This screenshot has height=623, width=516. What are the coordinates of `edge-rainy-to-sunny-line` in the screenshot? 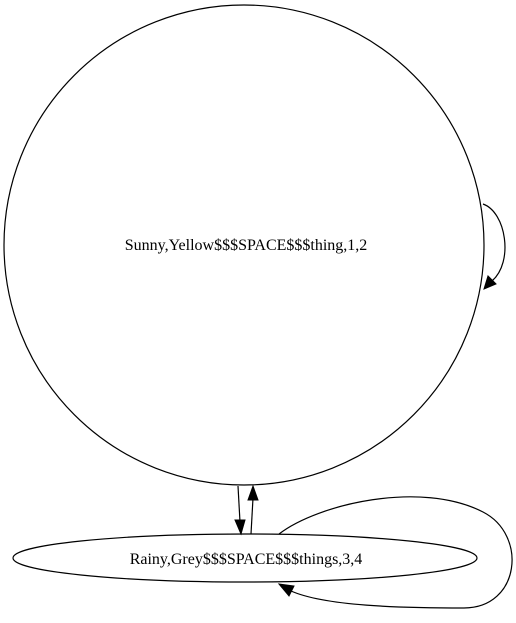 It's located at (252, 516).